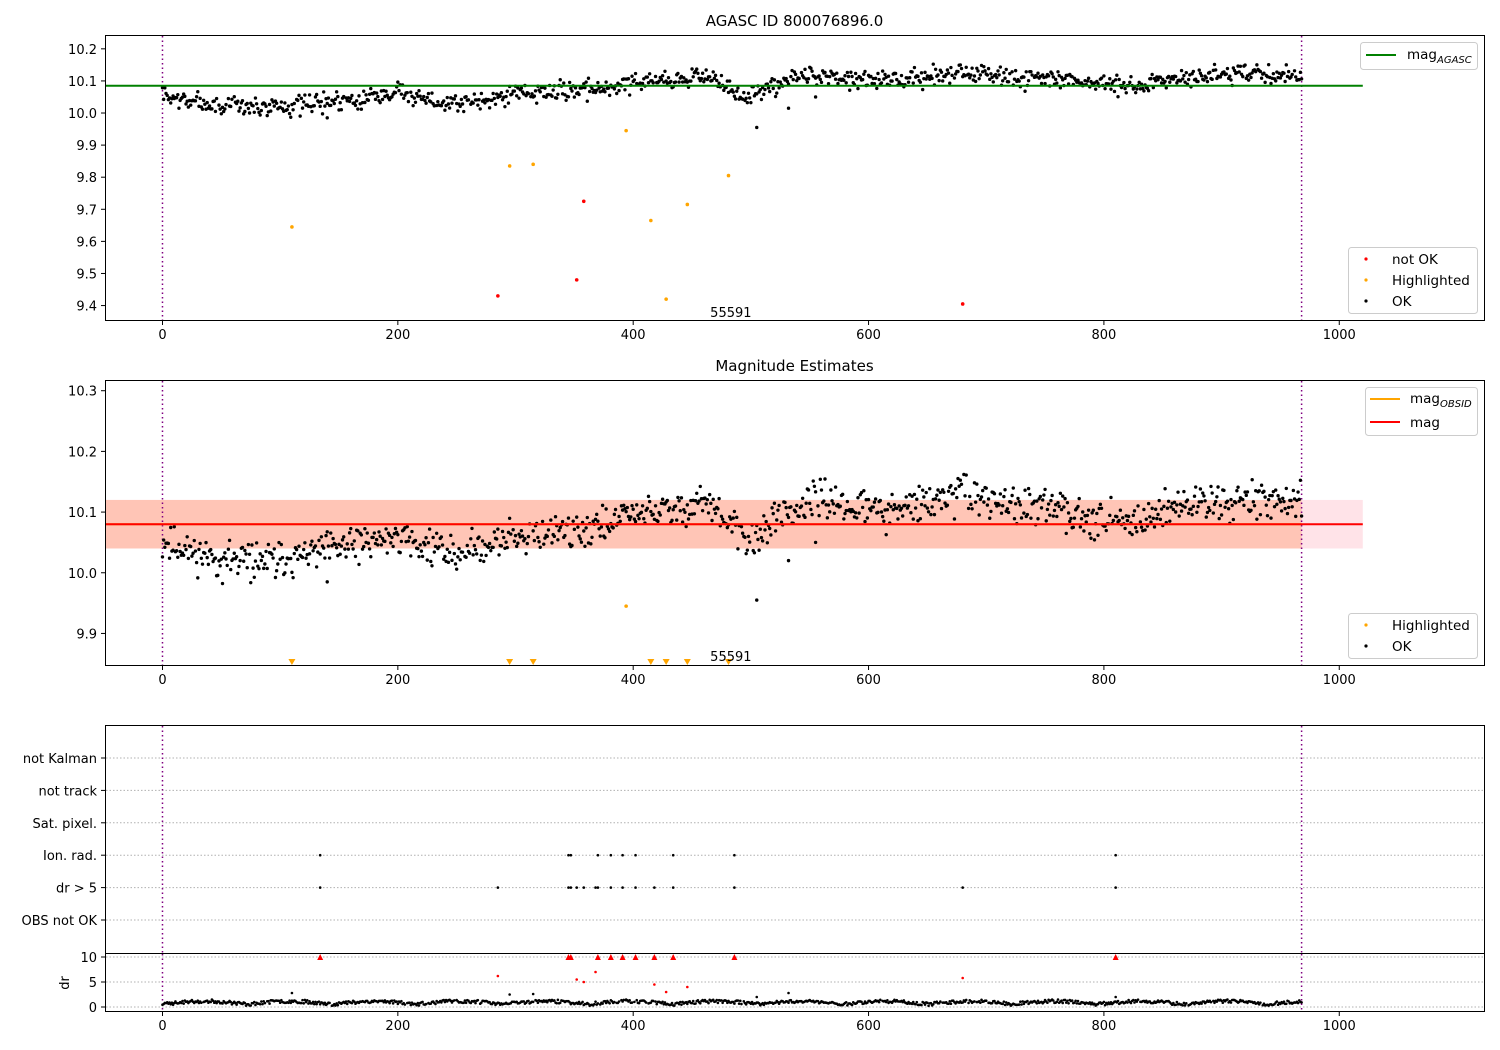  I want to click on panel1-legend-bottom: not OK Highlighted OK, so click(1413, 280).